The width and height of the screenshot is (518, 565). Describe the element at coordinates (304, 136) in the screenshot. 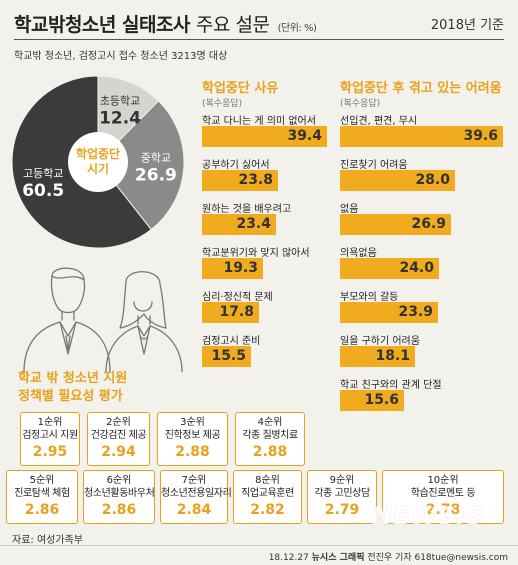

I see `dropout-reason-value: 39.4` at that location.